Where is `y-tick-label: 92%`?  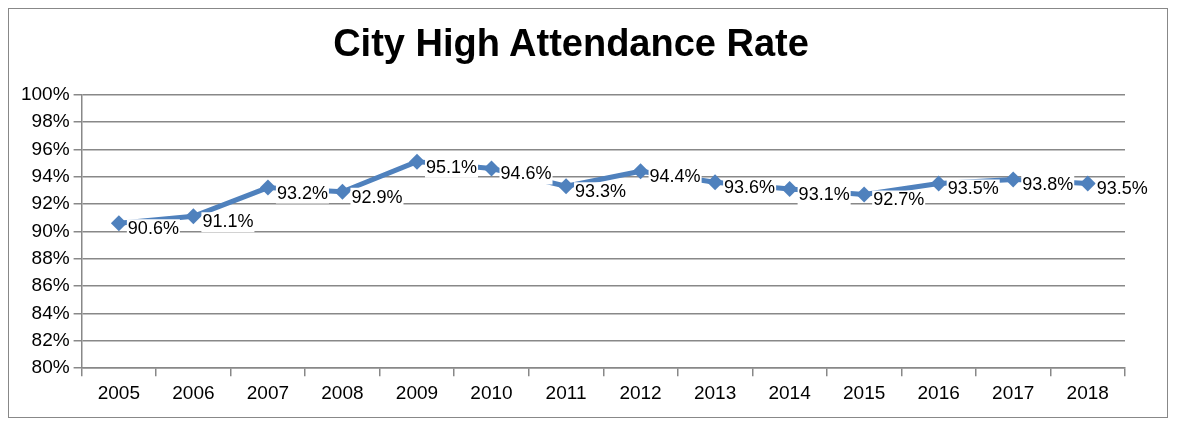 y-tick-label: 92% is located at coordinates (50, 203).